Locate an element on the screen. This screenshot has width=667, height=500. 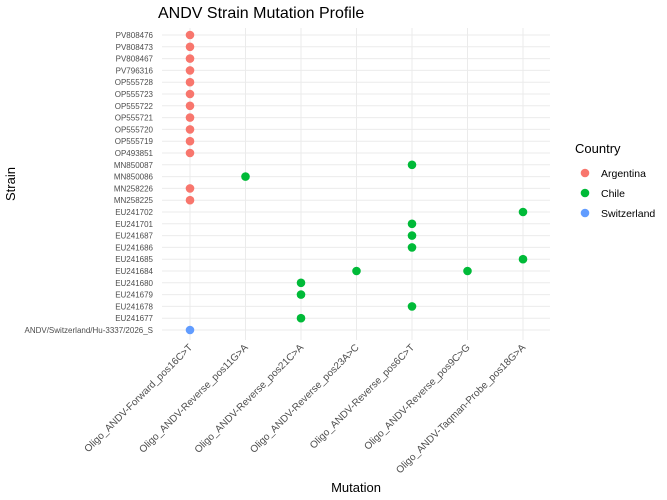
x-tick-label: Oligo_ANDV-Reverse_pos9C>G is located at coordinates (417, 397).